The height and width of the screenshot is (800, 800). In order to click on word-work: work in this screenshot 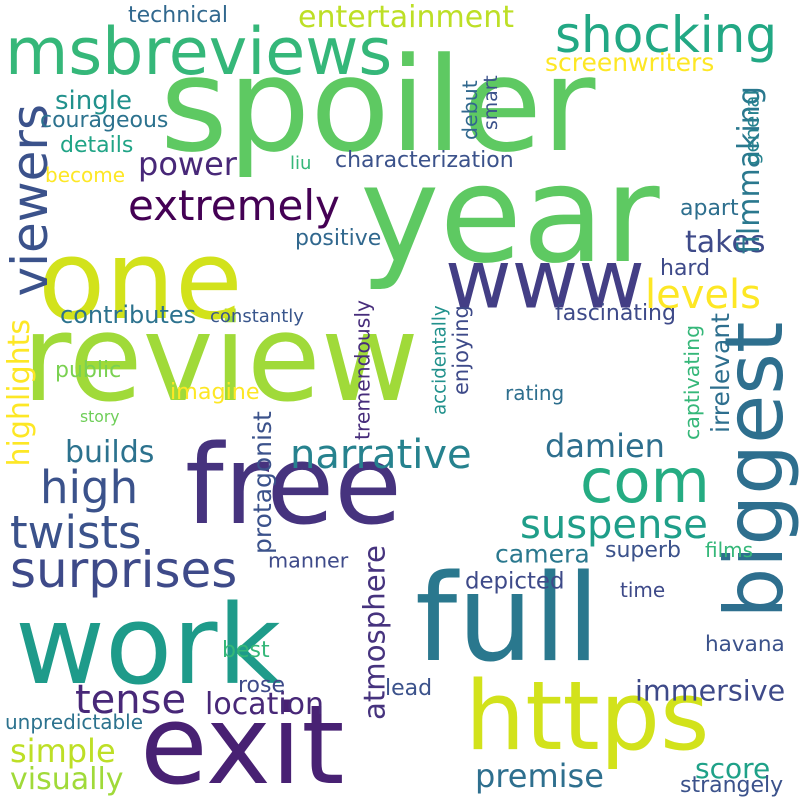, I will do `click(148, 645)`.